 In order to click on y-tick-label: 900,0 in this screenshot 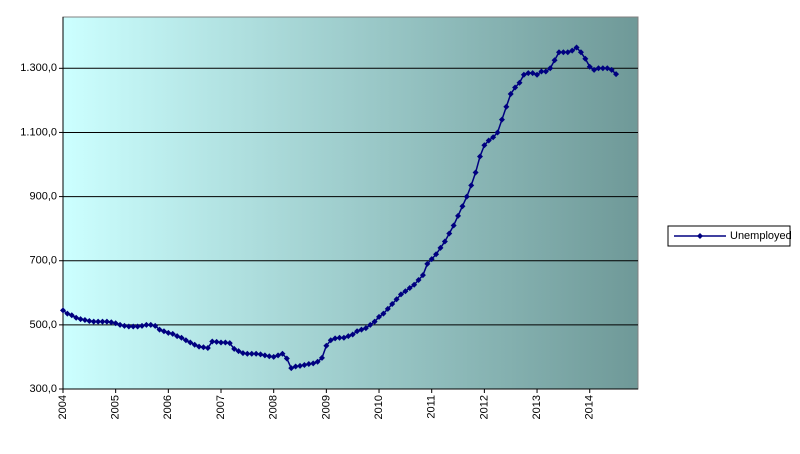, I will do `click(43, 196)`.